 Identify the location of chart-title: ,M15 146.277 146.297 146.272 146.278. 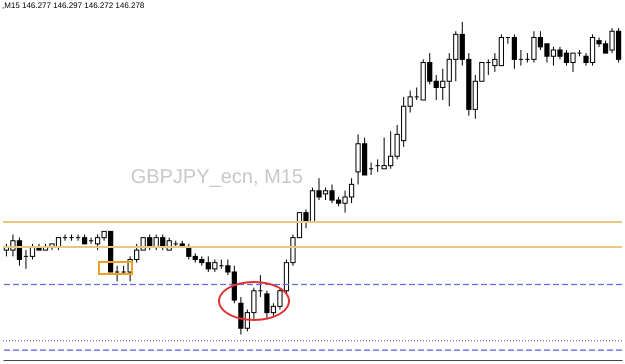
(73, 5).